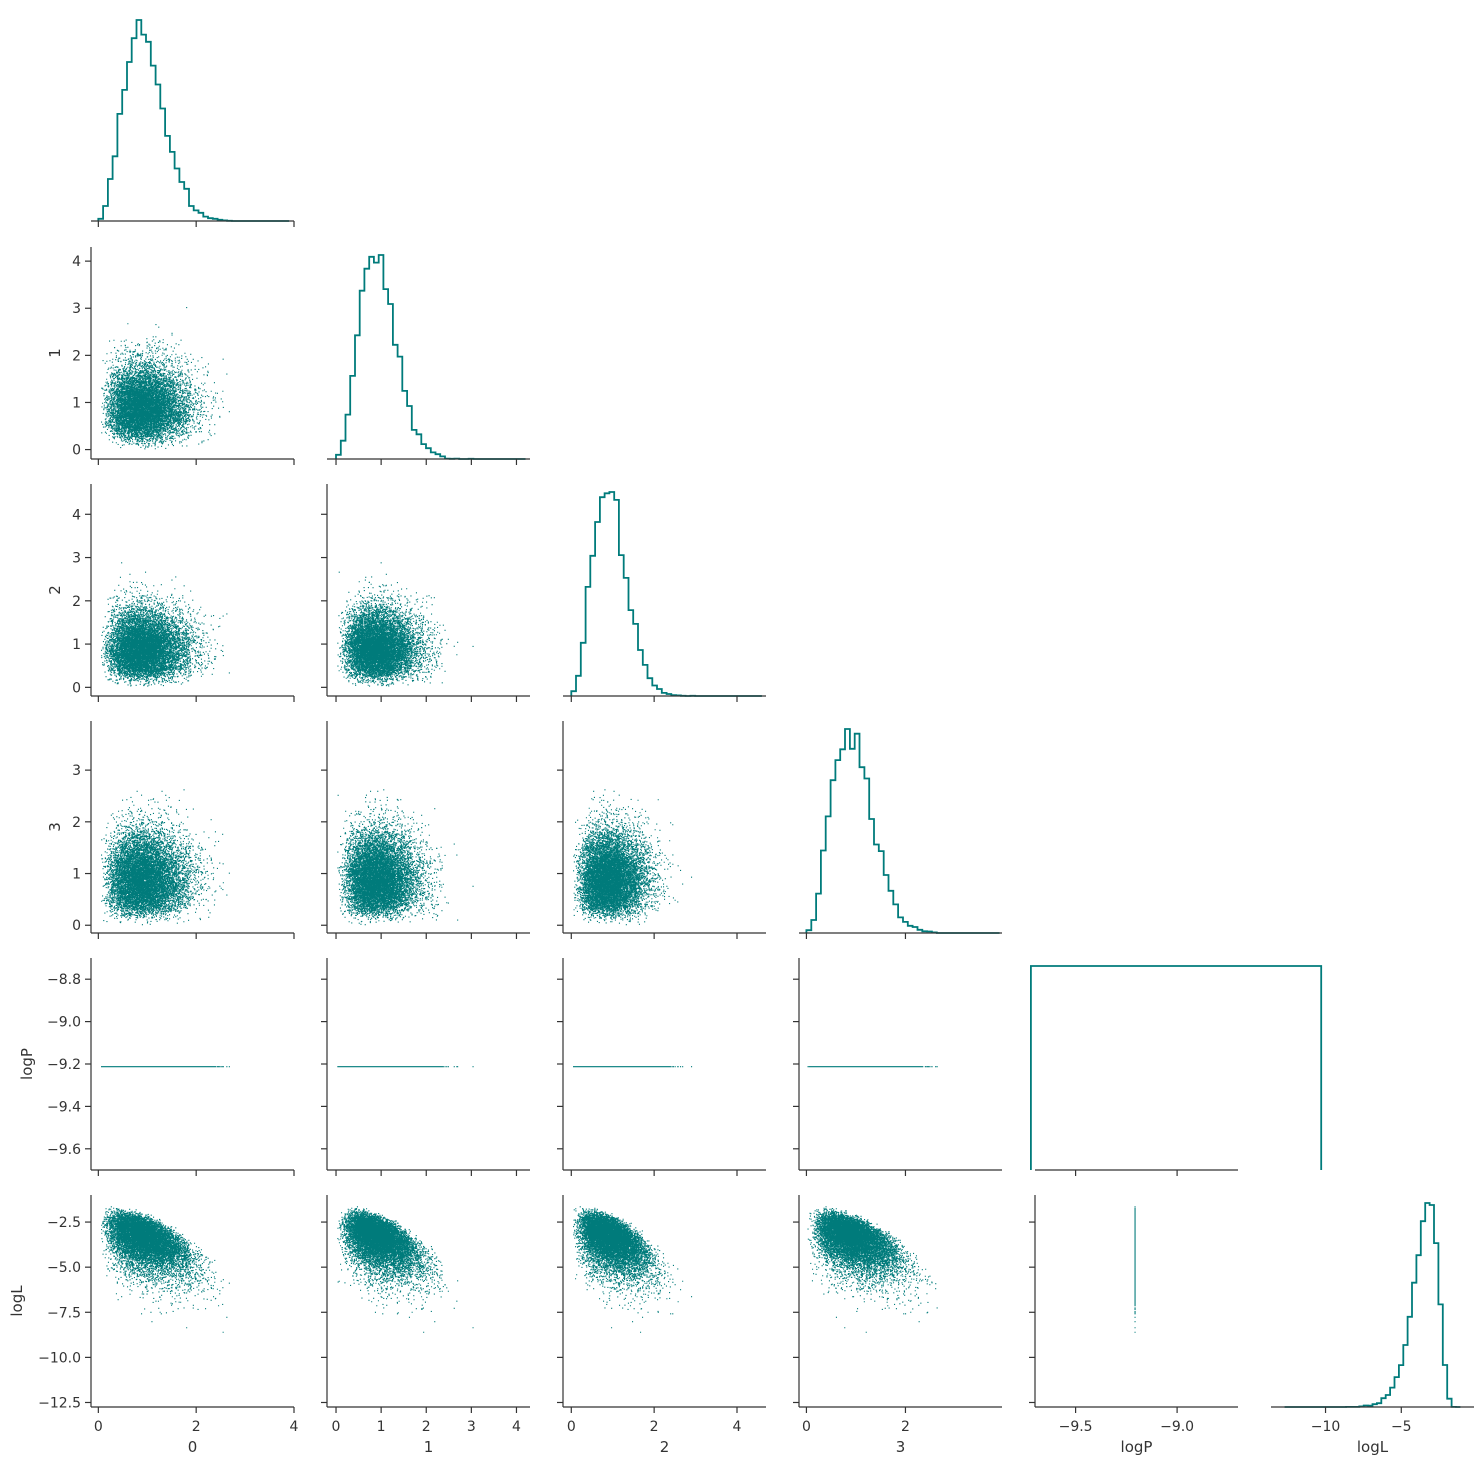  I want to click on y-tick-label: −9.6, so click(64, 1150).